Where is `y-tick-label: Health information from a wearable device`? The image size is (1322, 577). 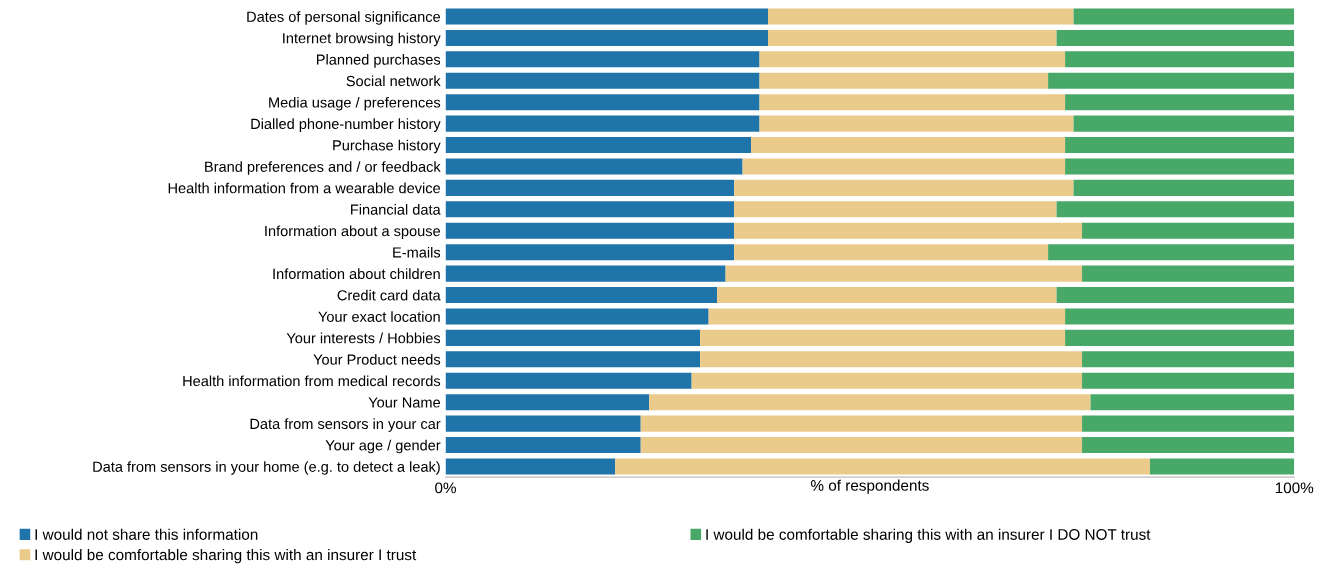
y-tick-label: Health information from a wearable device is located at coordinates (304, 188).